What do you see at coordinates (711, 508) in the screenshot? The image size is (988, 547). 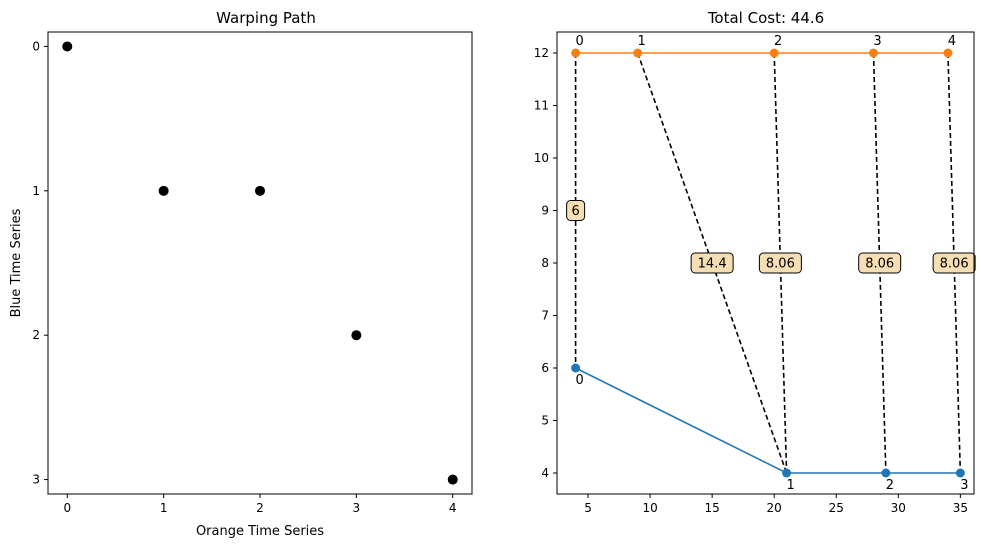 I see `right-x-tick-label-2: 15` at bounding box center [711, 508].